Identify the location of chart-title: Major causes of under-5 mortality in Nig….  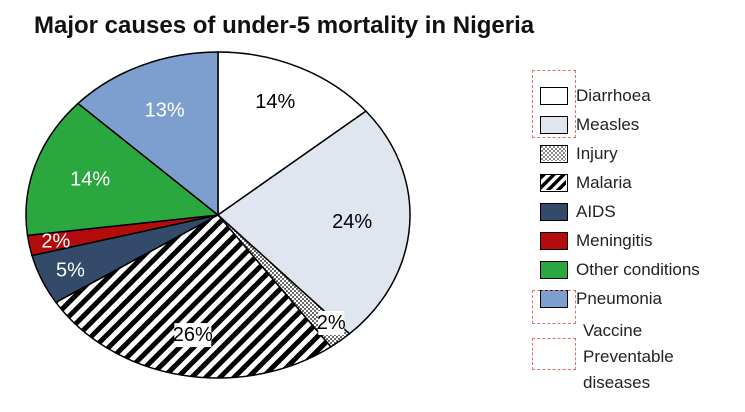
(284, 25).